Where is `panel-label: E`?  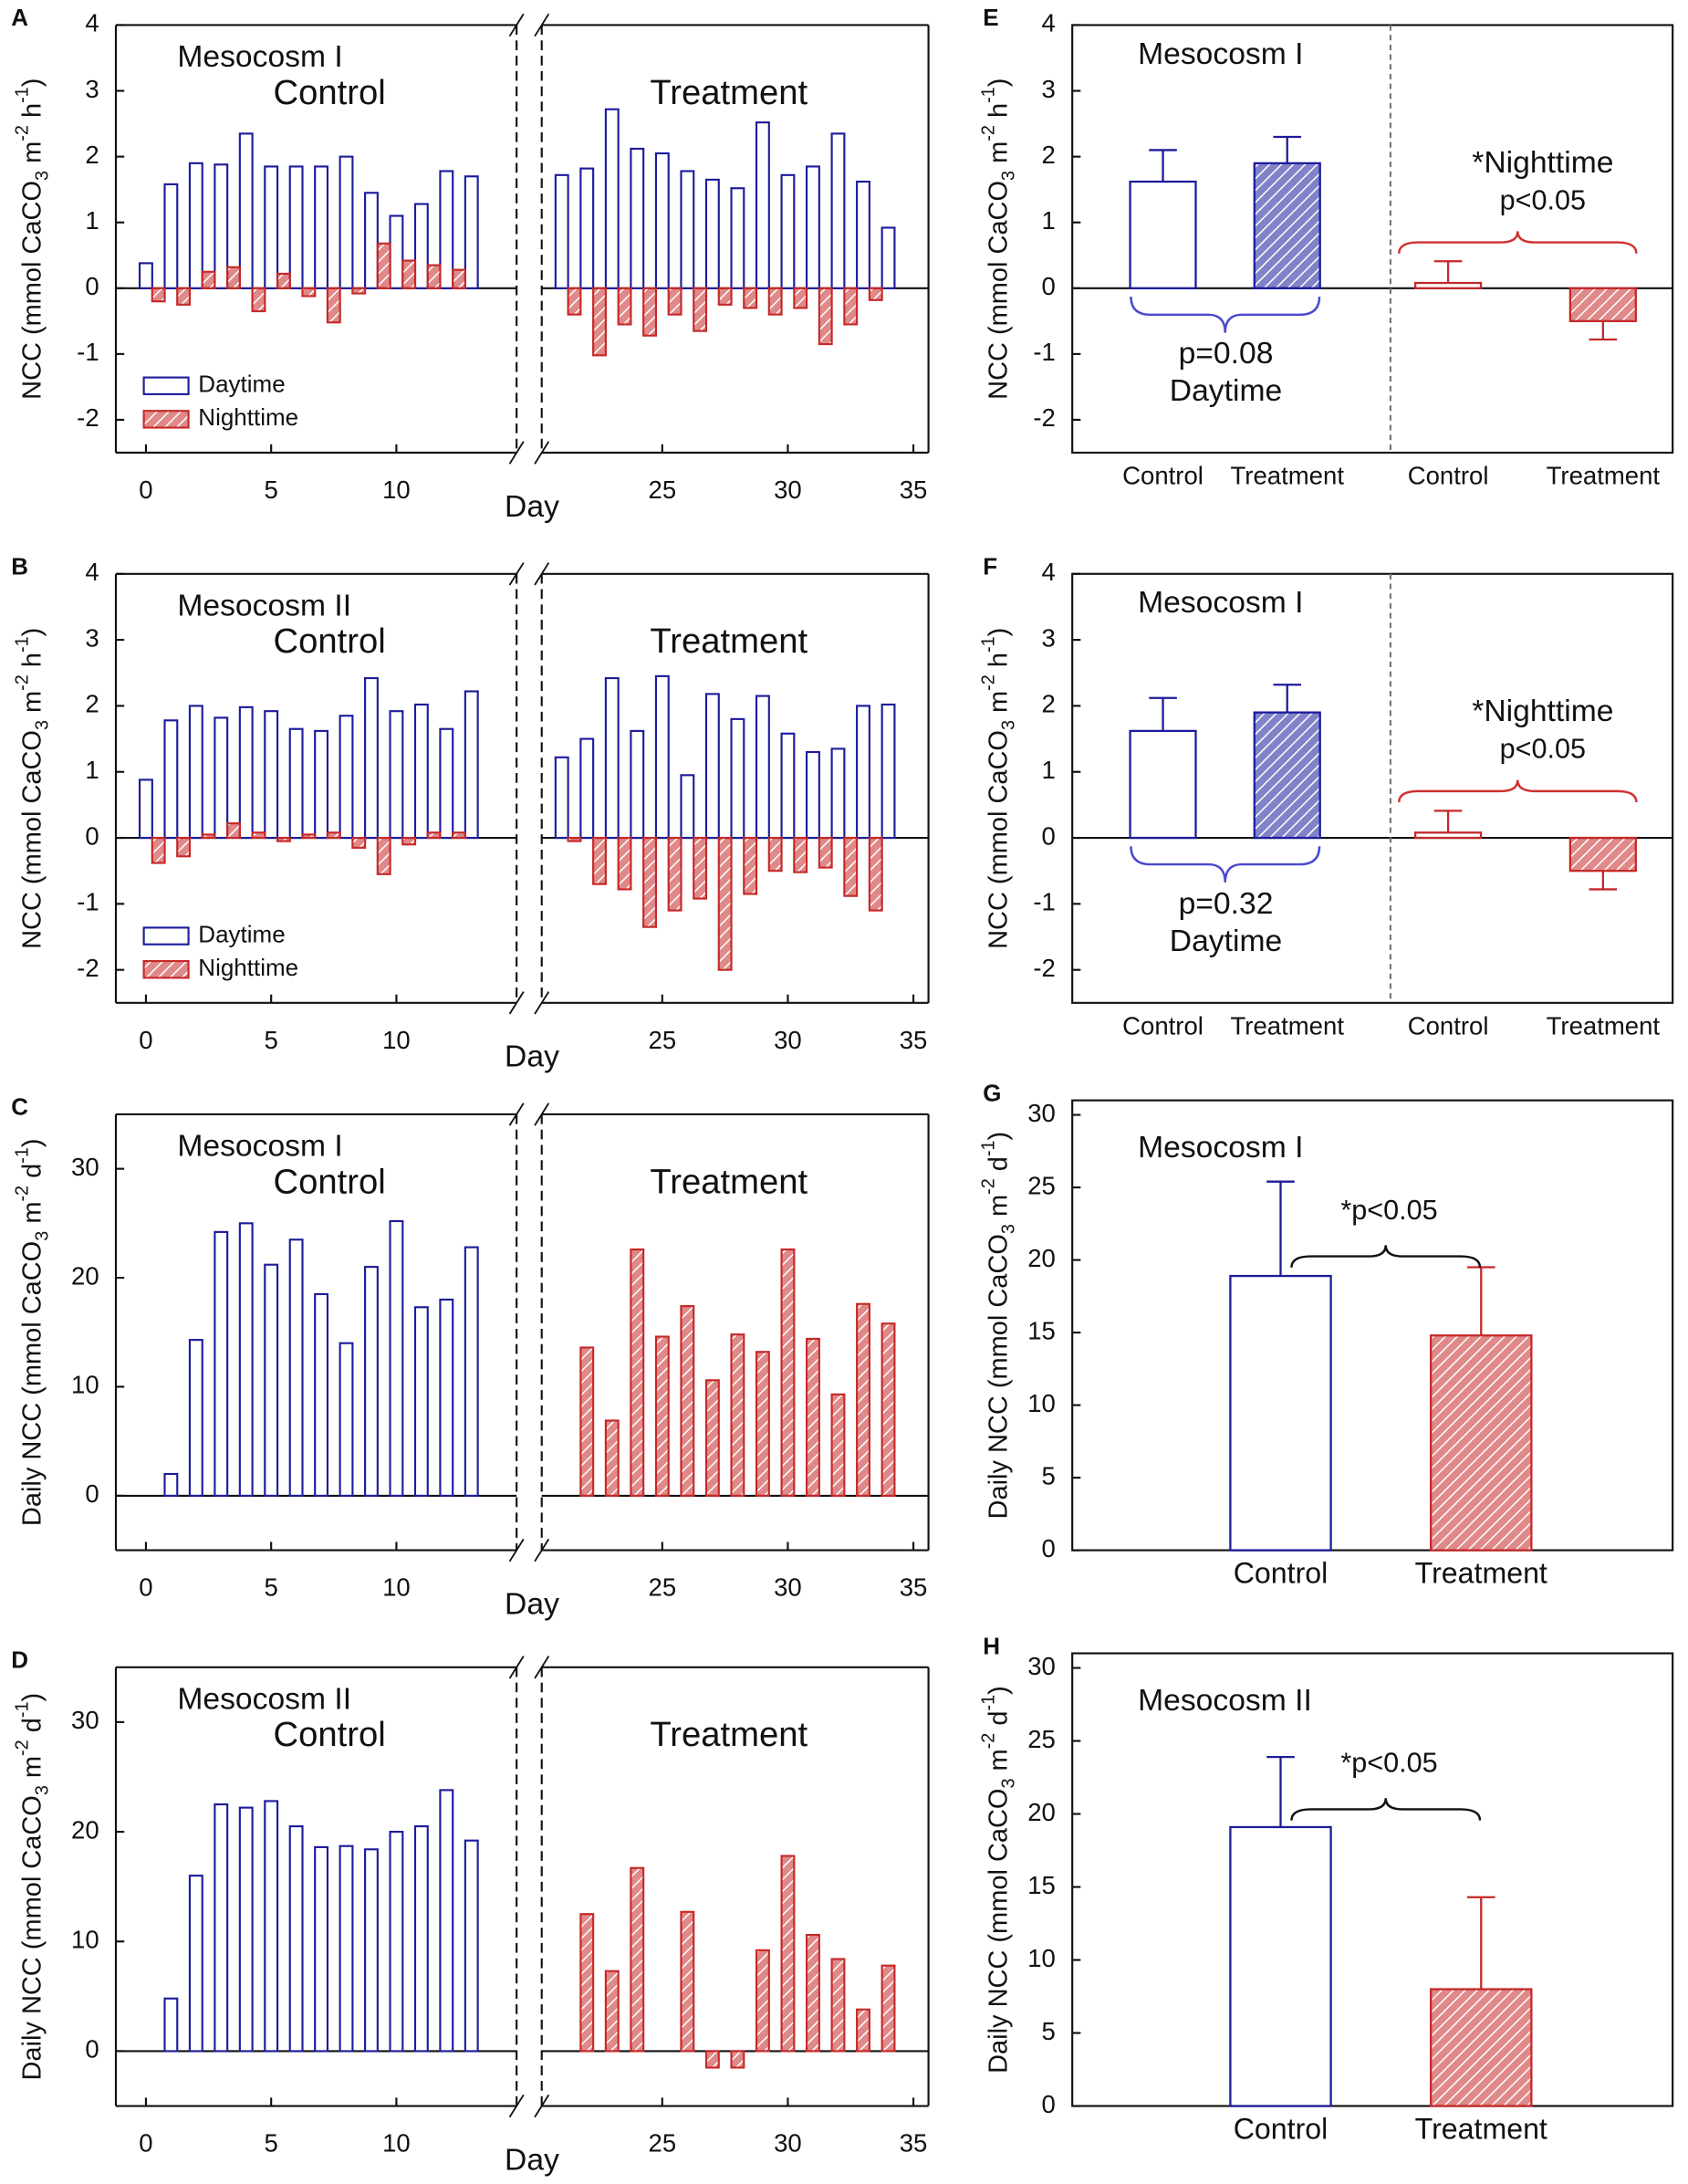 panel-label: E is located at coordinates (990, 17).